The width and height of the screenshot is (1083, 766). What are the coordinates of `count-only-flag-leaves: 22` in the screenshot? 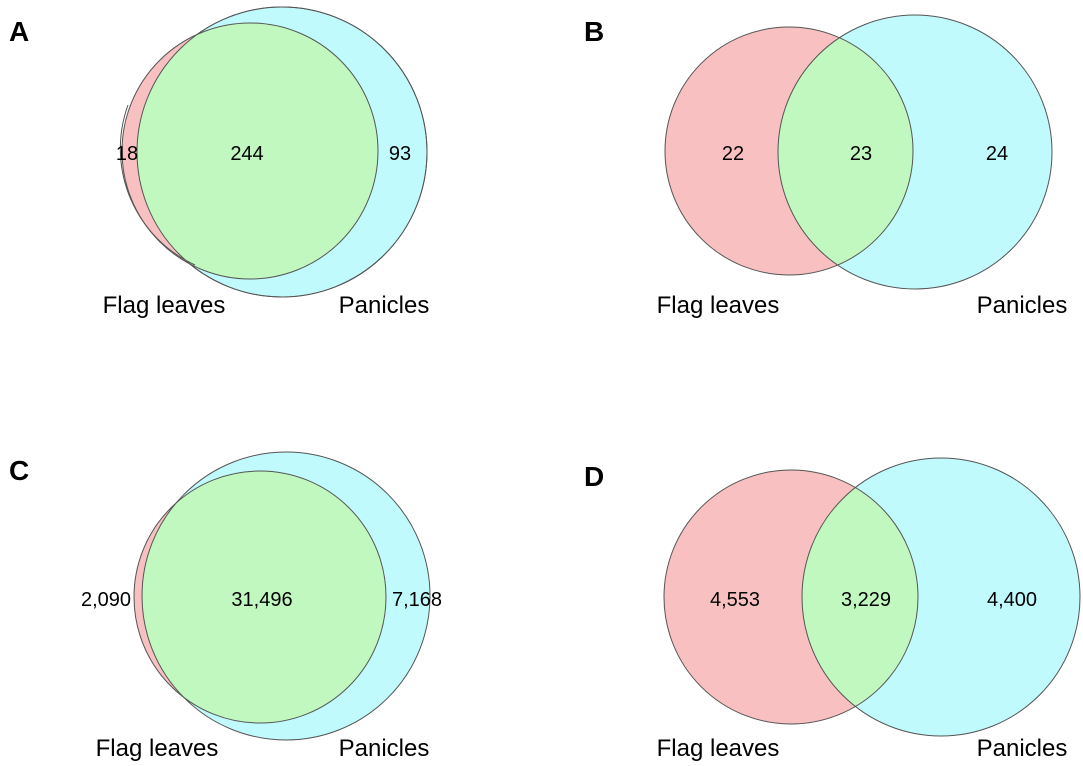 It's located at (733, 154).